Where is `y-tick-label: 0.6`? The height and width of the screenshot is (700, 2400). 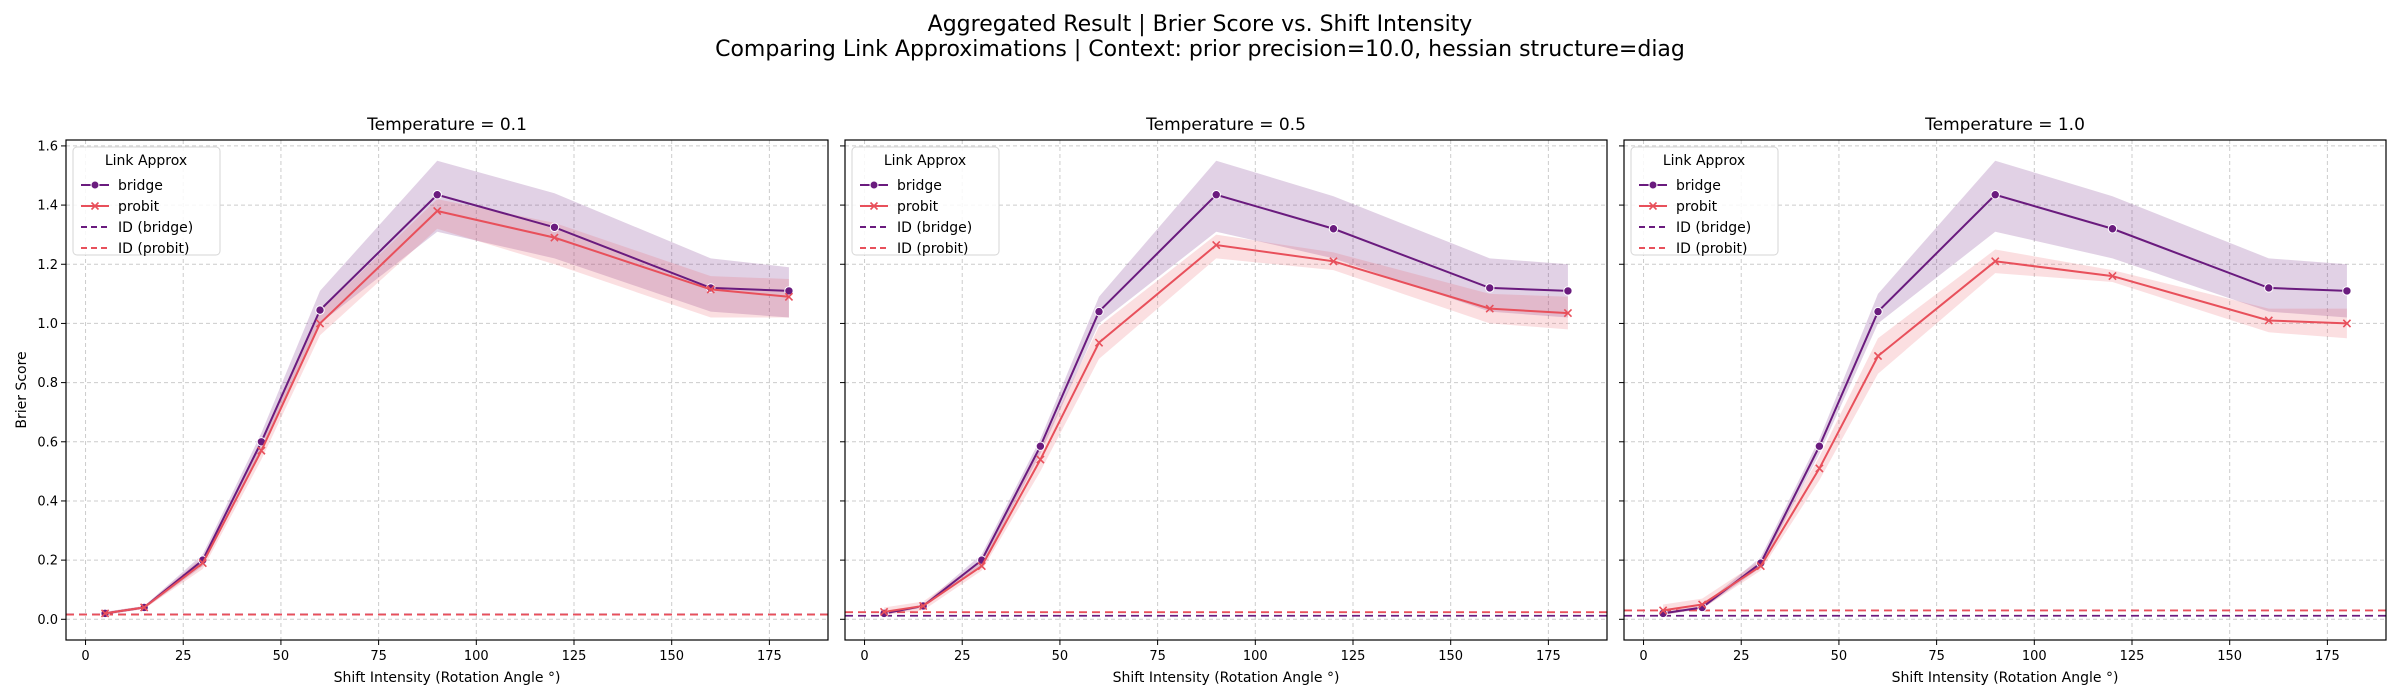
y-tick-label: 0.6 is located at coordinates (47, 442).